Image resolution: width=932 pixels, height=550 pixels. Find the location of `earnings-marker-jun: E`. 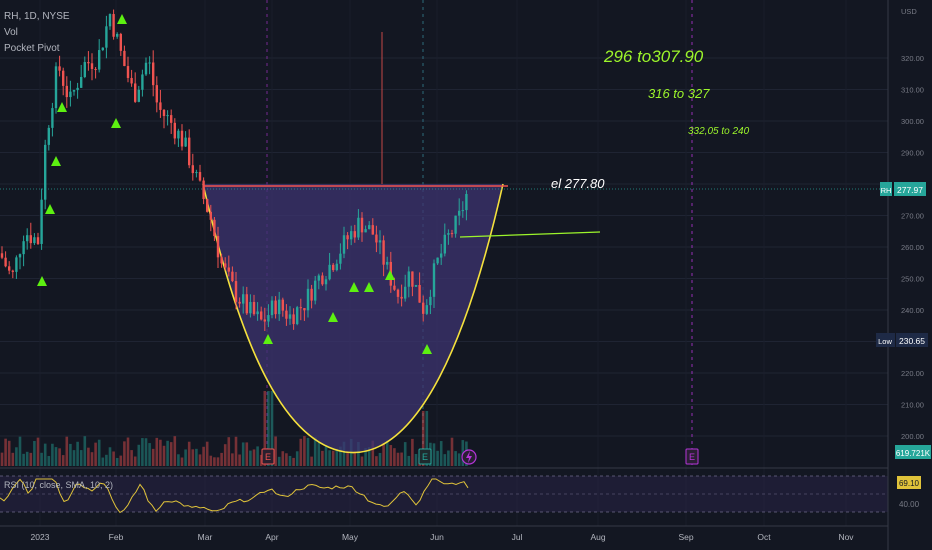

earnings-marker-jun: E is located at coordinates (425, 456).